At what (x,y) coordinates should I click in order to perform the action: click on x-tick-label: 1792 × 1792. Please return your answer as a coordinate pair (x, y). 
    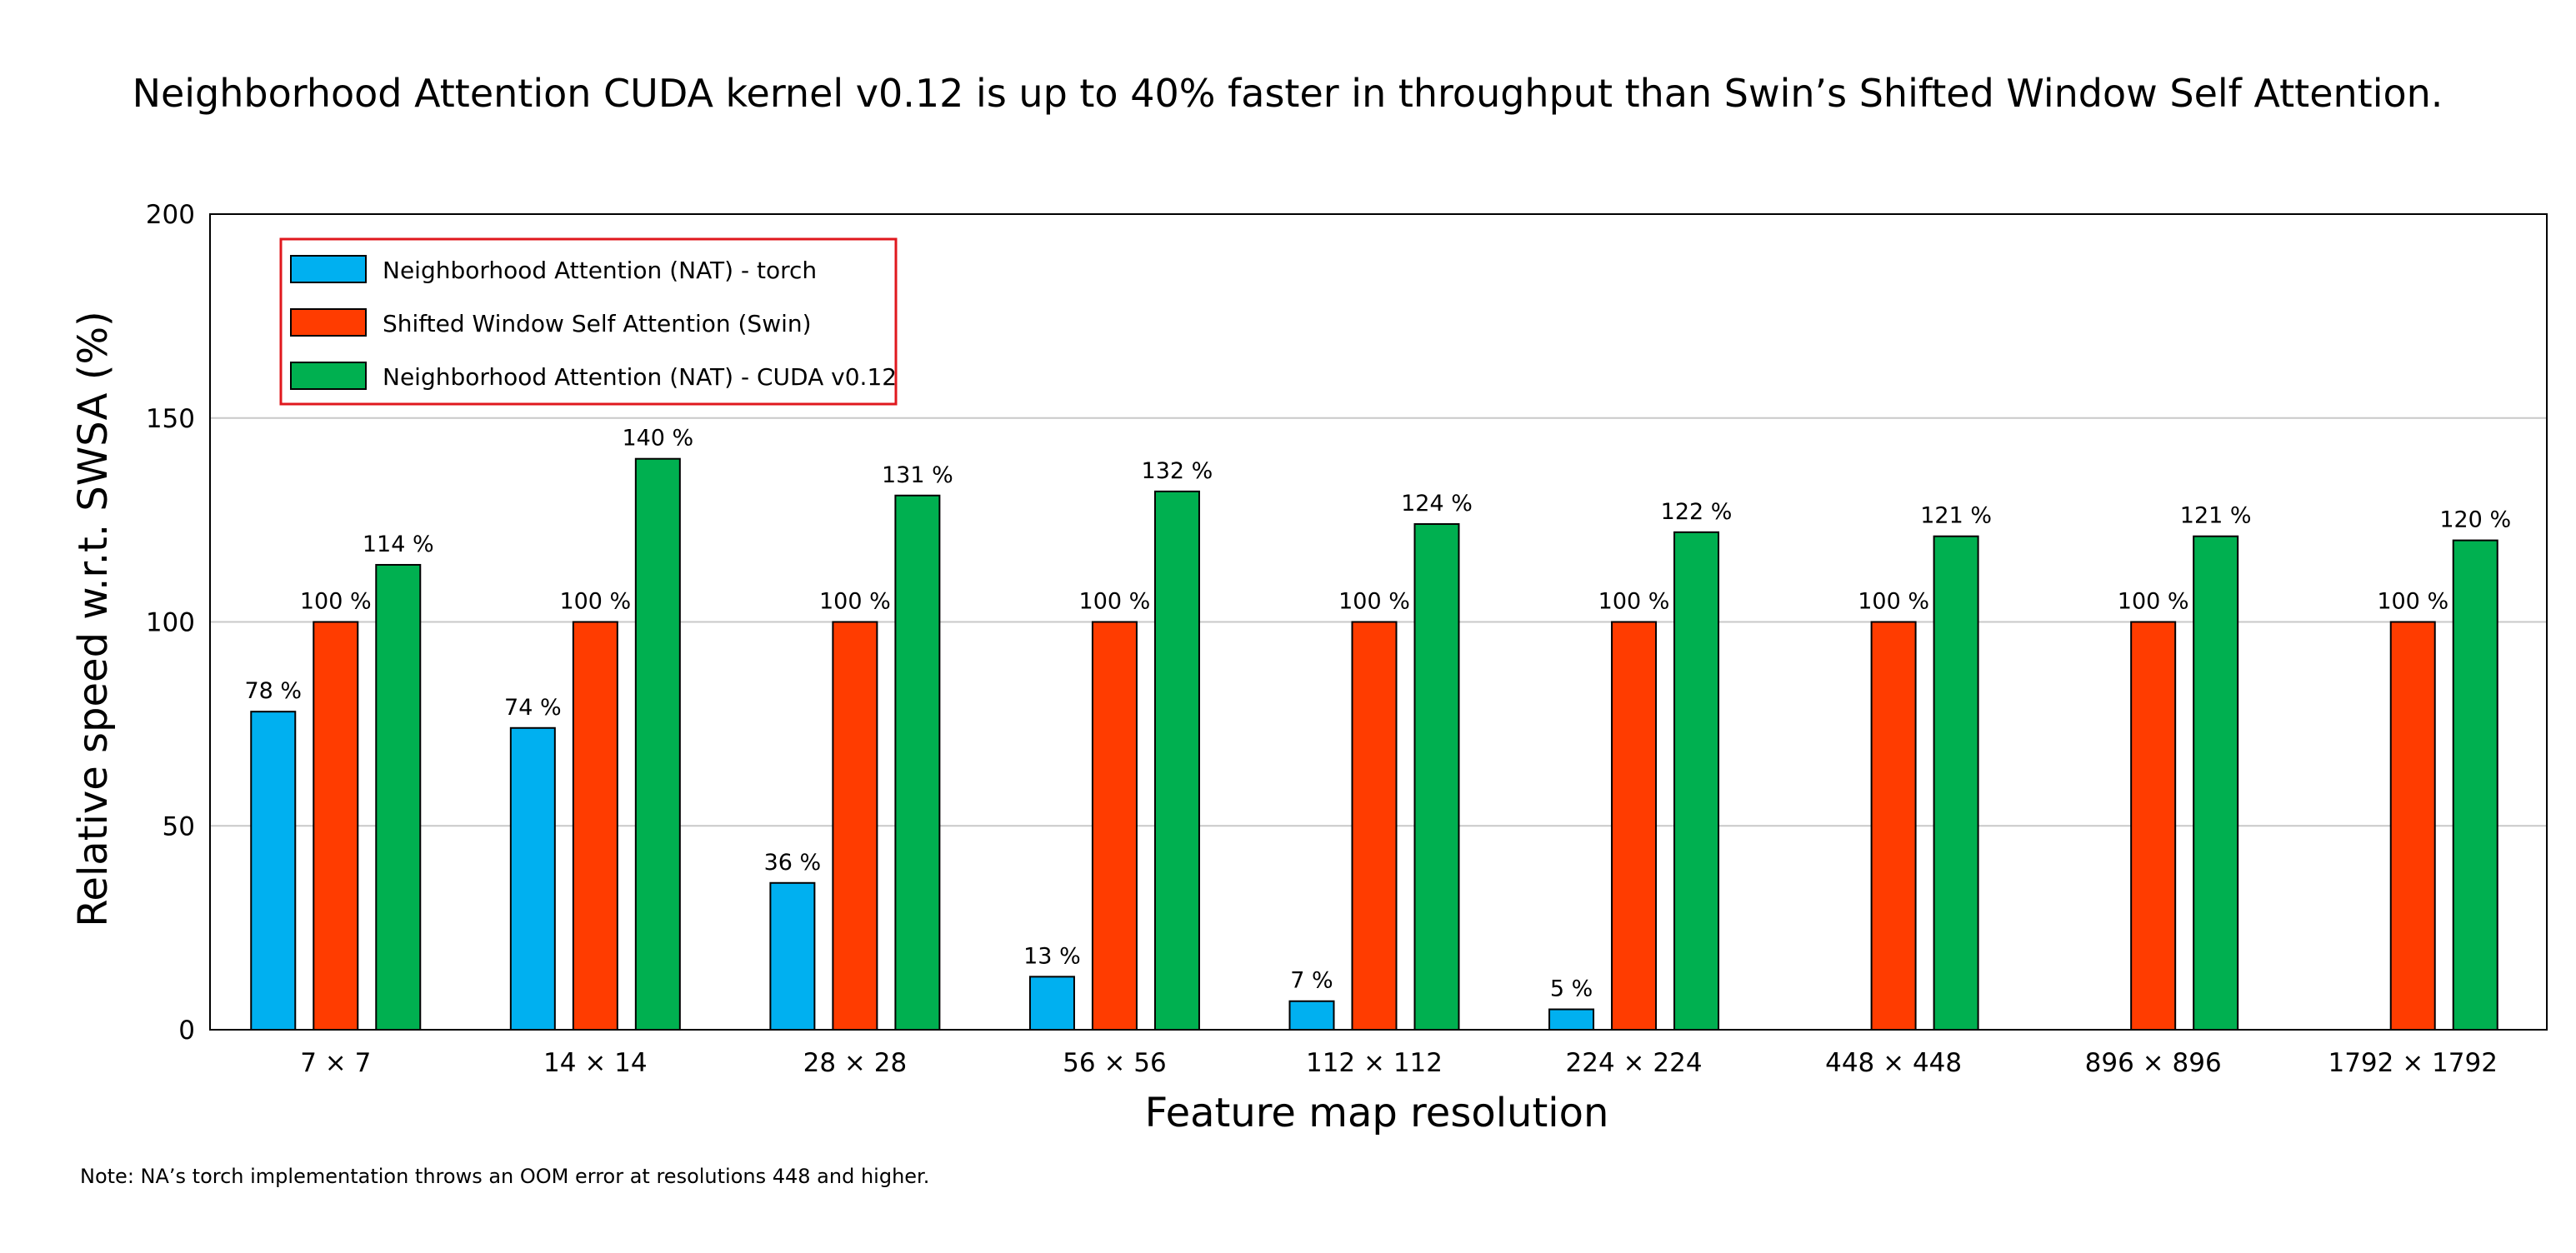
    Looking at the image, I should click on (2412, 1063).